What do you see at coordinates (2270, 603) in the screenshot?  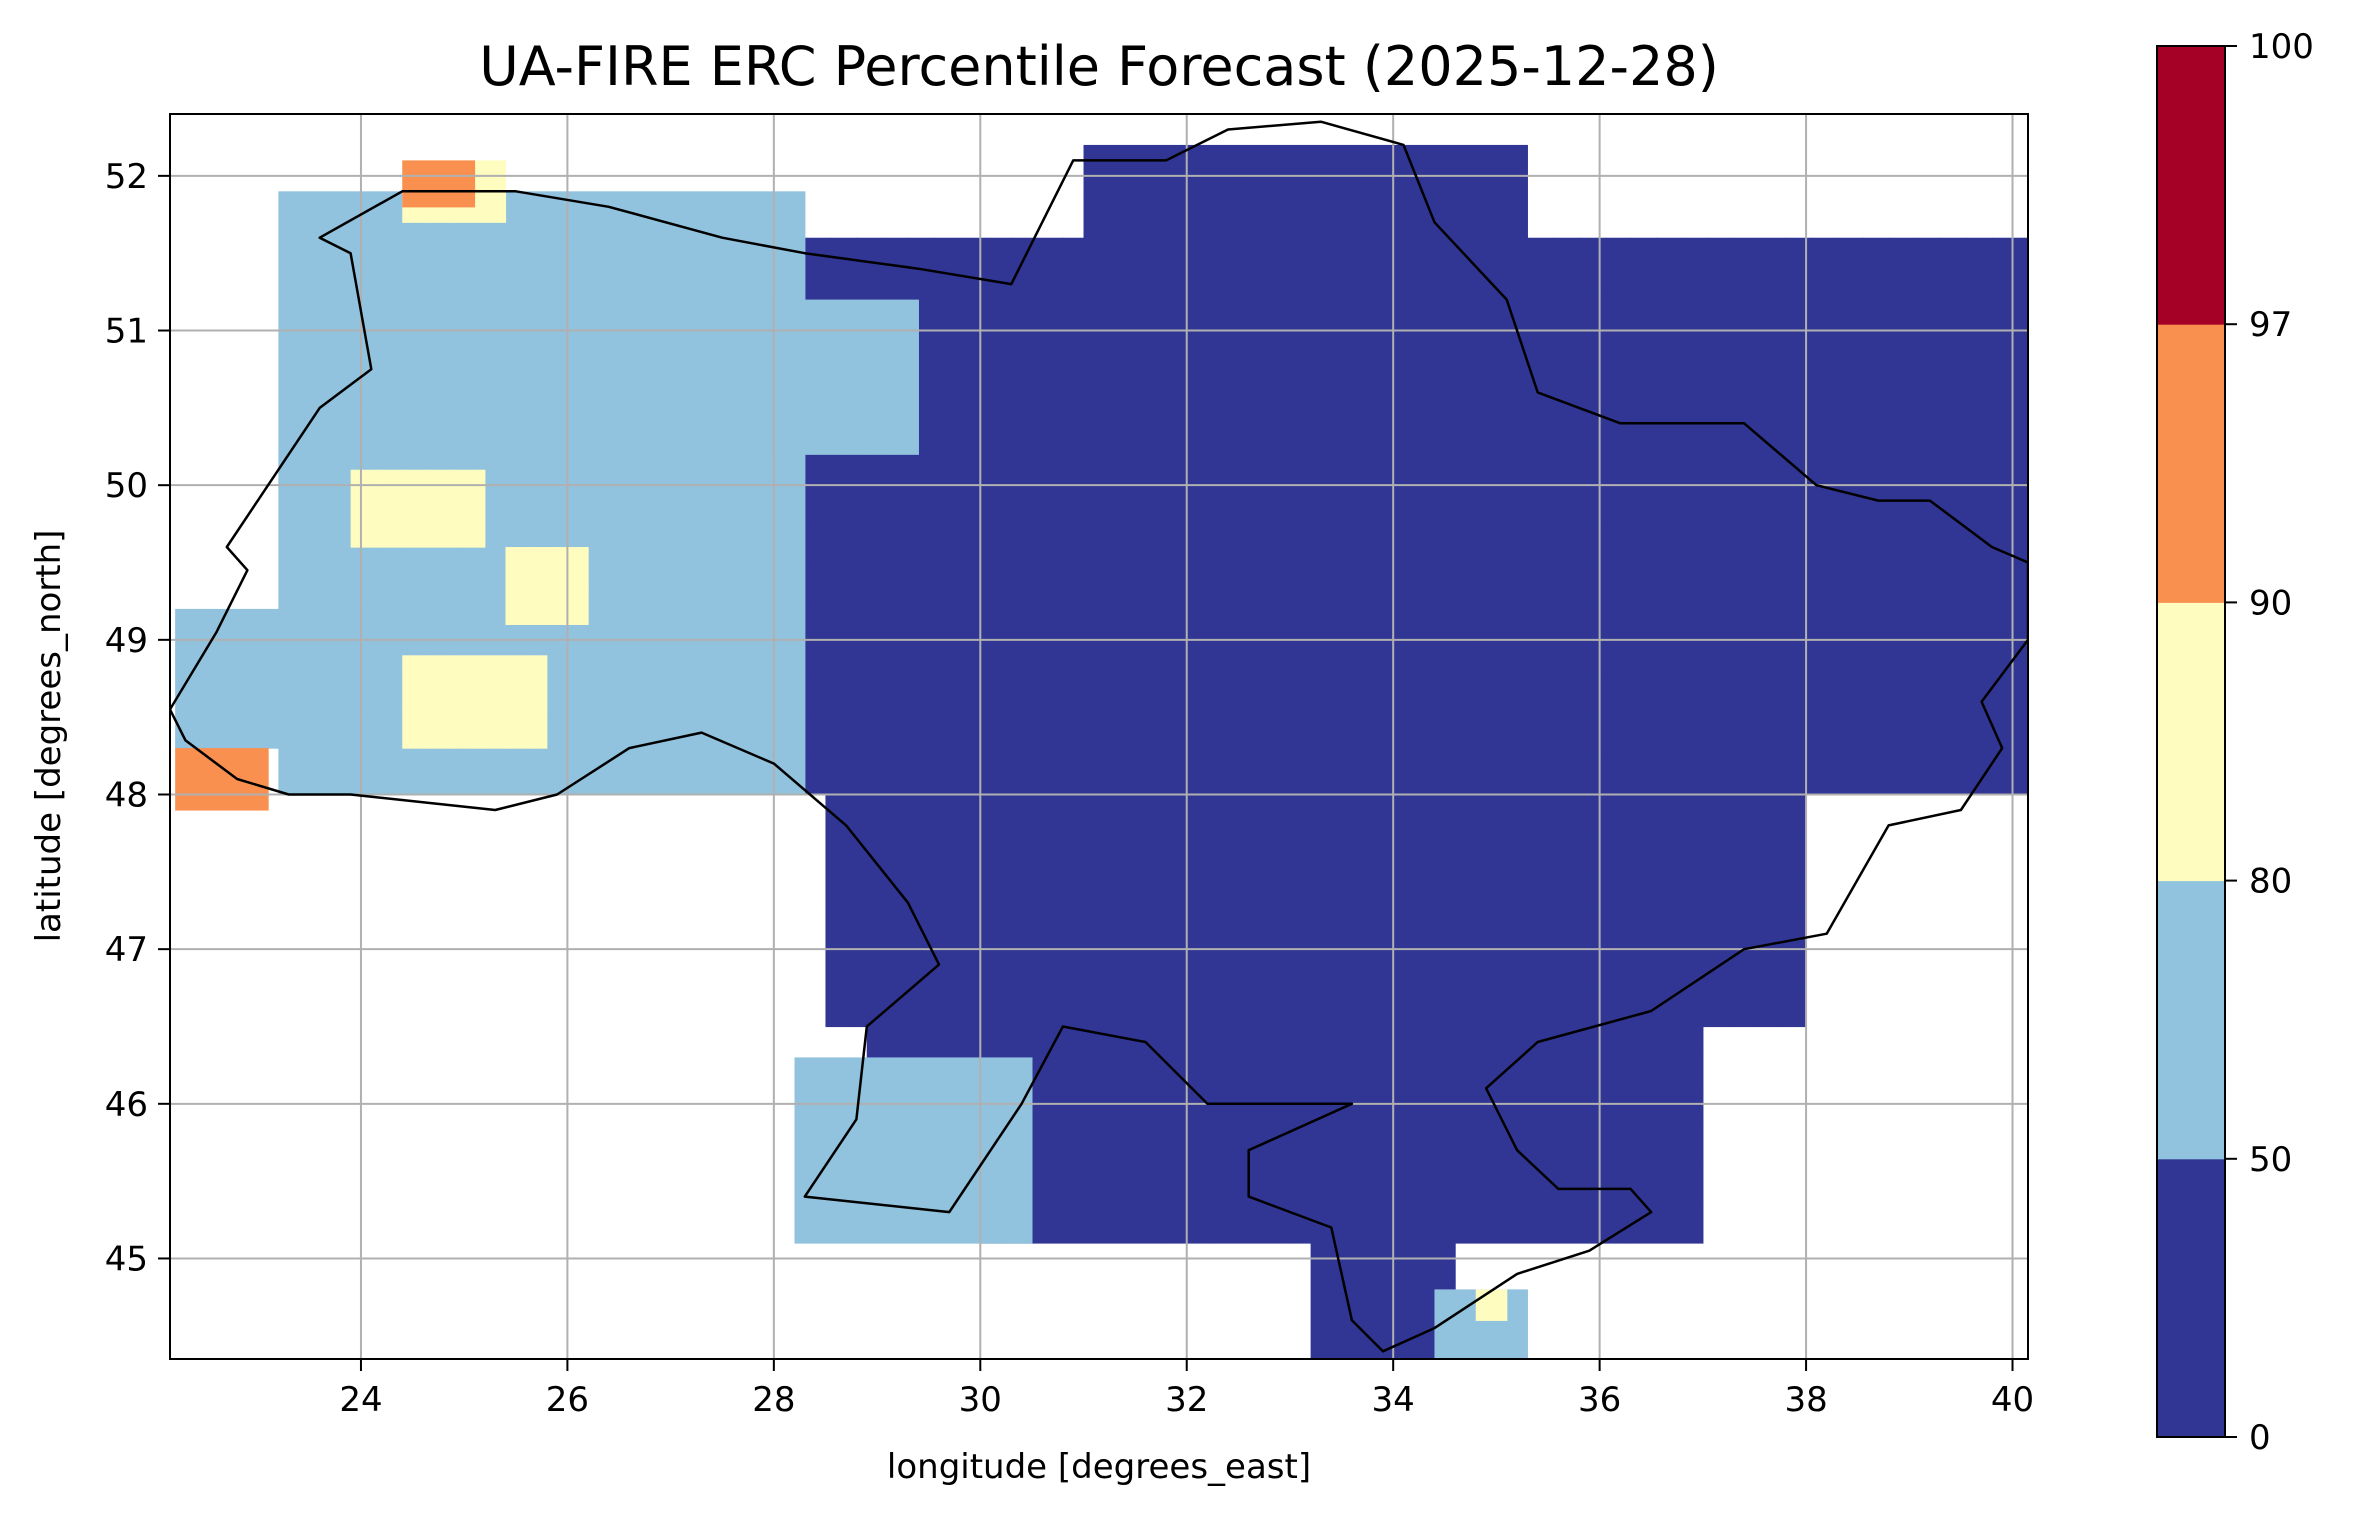 I see `colorbar-tick-label: 90` at bounding box center [2270, 603].